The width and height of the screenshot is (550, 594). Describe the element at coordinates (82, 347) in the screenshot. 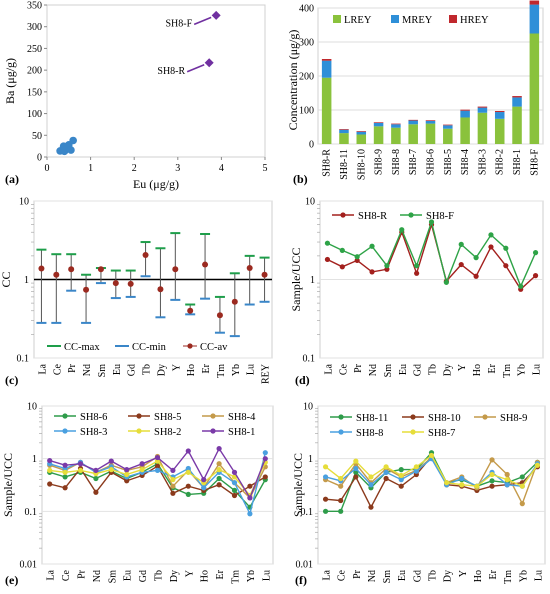

I see `legend-label: CC-max` at that location.